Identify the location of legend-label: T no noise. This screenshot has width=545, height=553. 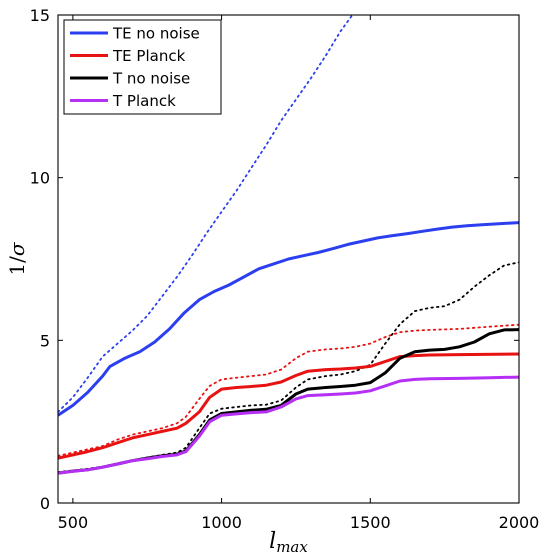
(151, 79).